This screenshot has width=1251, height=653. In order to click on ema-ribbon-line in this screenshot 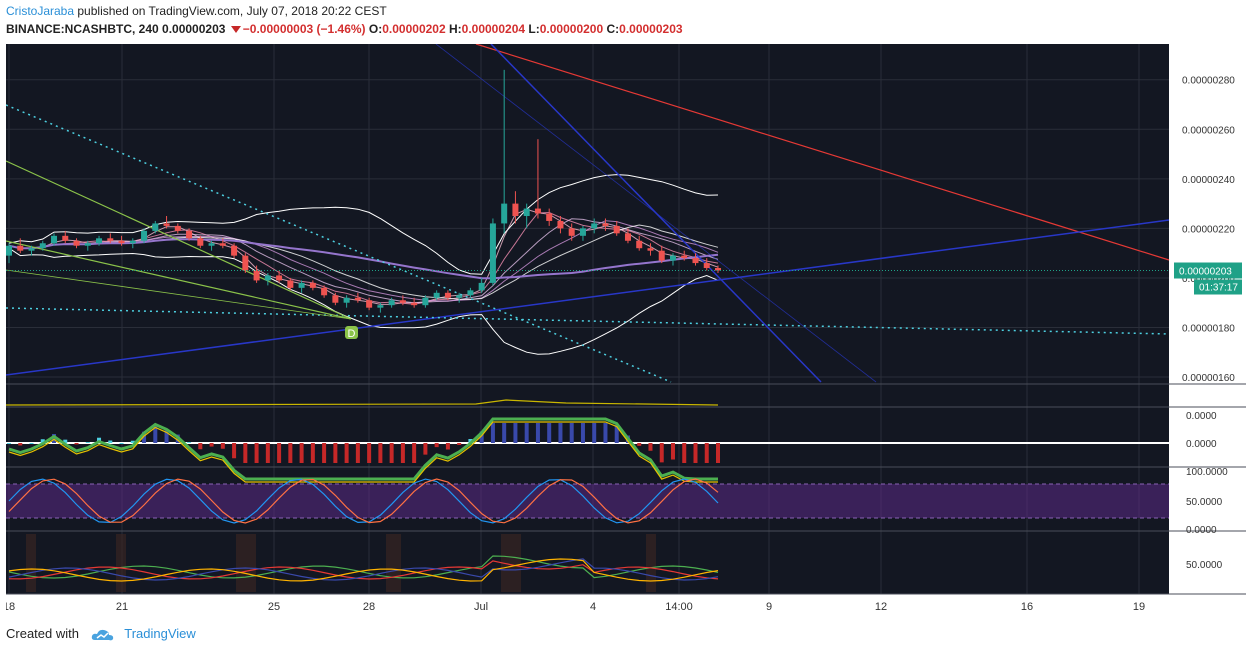, I will do `click(363, 258)`.